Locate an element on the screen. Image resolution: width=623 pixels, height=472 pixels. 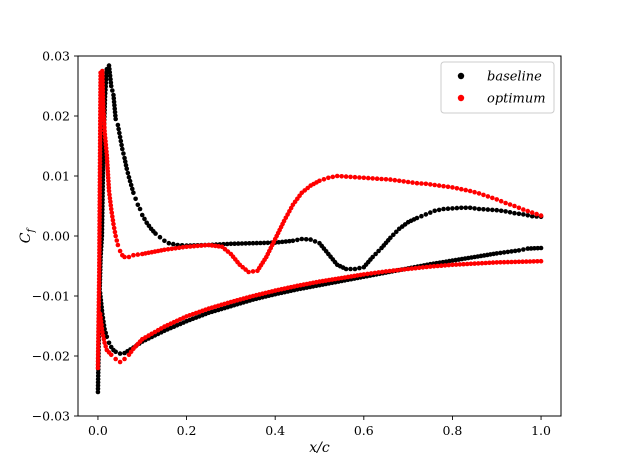
legend: baseline optimum is located at coordinates (497, 87).